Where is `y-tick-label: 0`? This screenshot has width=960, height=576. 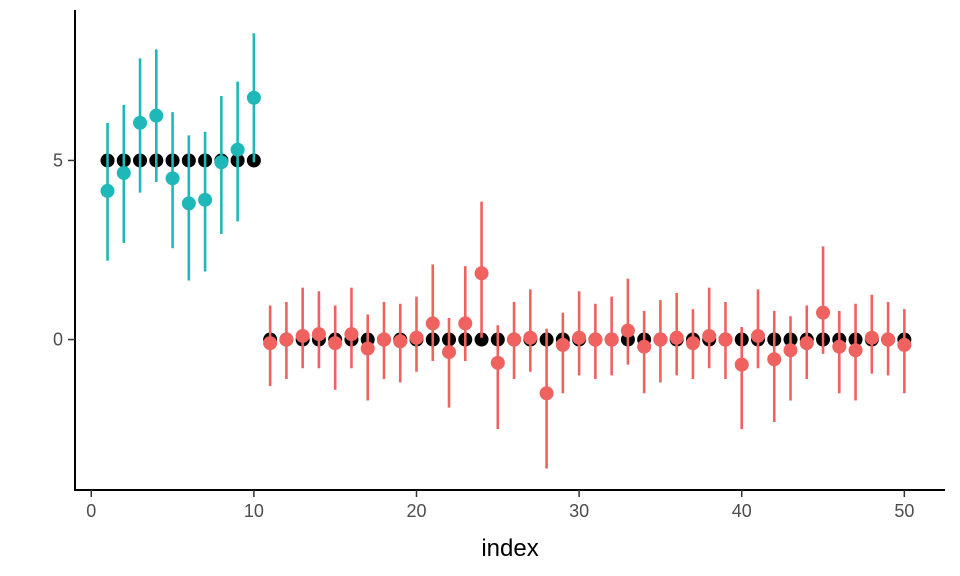 y-tick-label: 0 is located at coordinates (58, 340).